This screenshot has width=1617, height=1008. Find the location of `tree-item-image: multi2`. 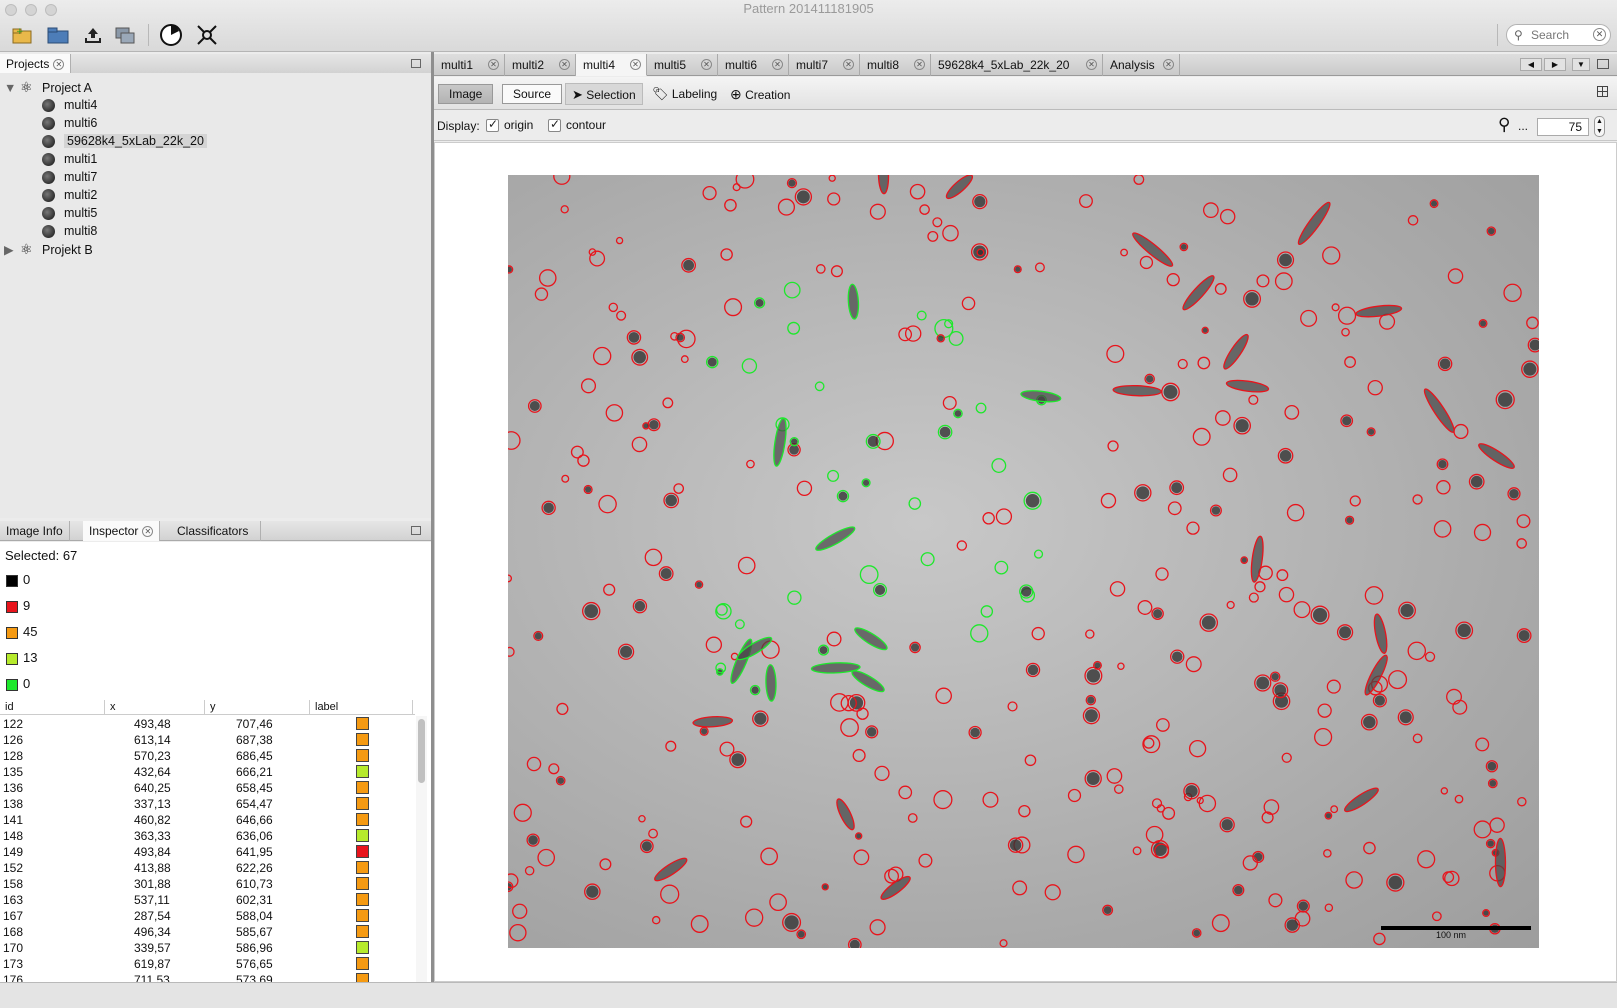

tree-item-image: multi2 is located at coordinates (69, 195).